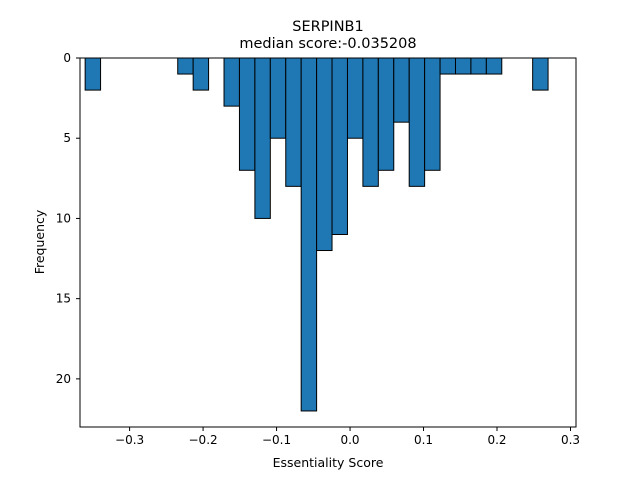 Image resolution: width=640 pixels, height=480 pixels. What do you see at coordinates (67, 58) in the screenshot?
I see `y-tick-label: 0` at bounding box center [67, 58].